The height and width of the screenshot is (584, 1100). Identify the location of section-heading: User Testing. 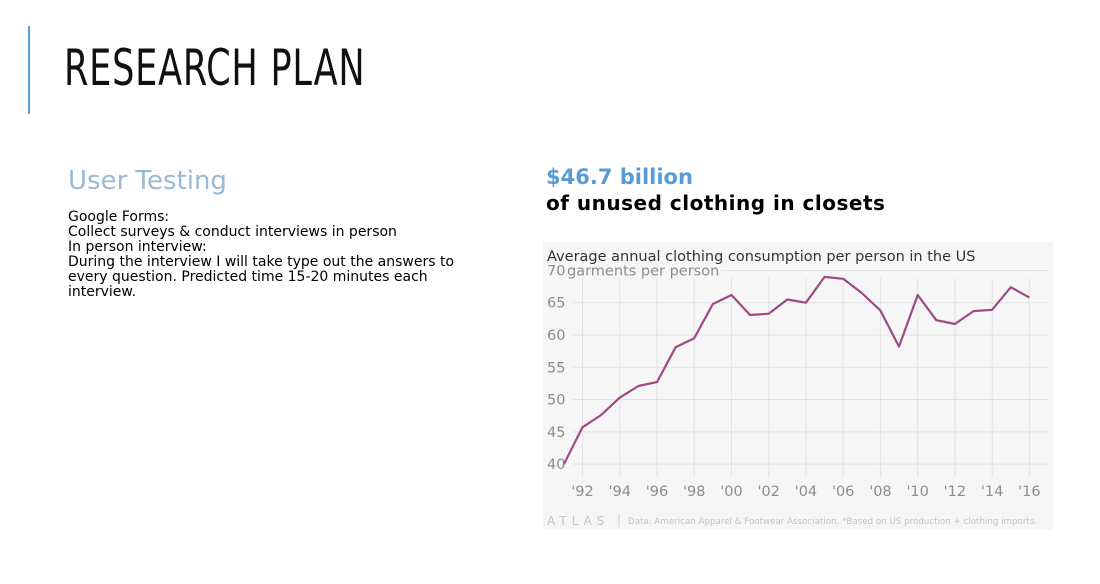
(147, 181).